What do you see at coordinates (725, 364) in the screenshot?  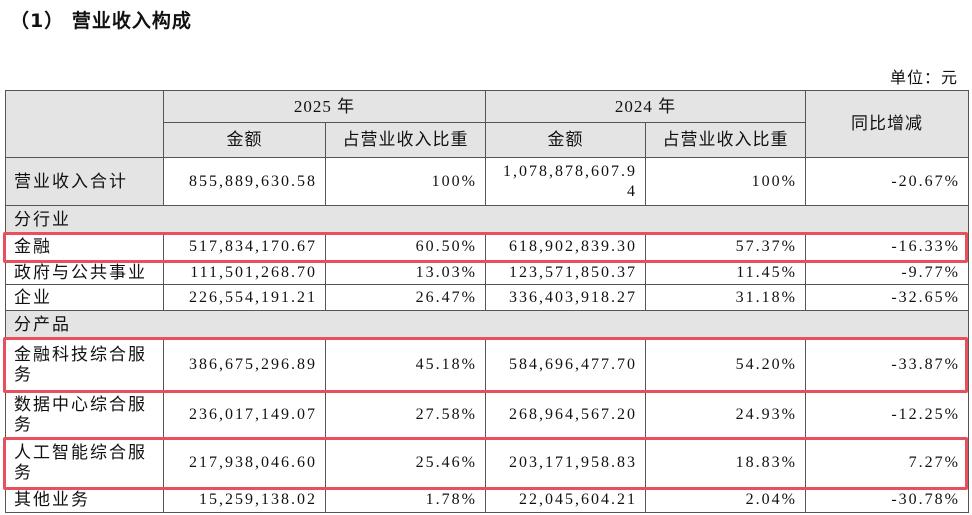 I see `value-cell: 54.20%` at bounding box center [725, 364].